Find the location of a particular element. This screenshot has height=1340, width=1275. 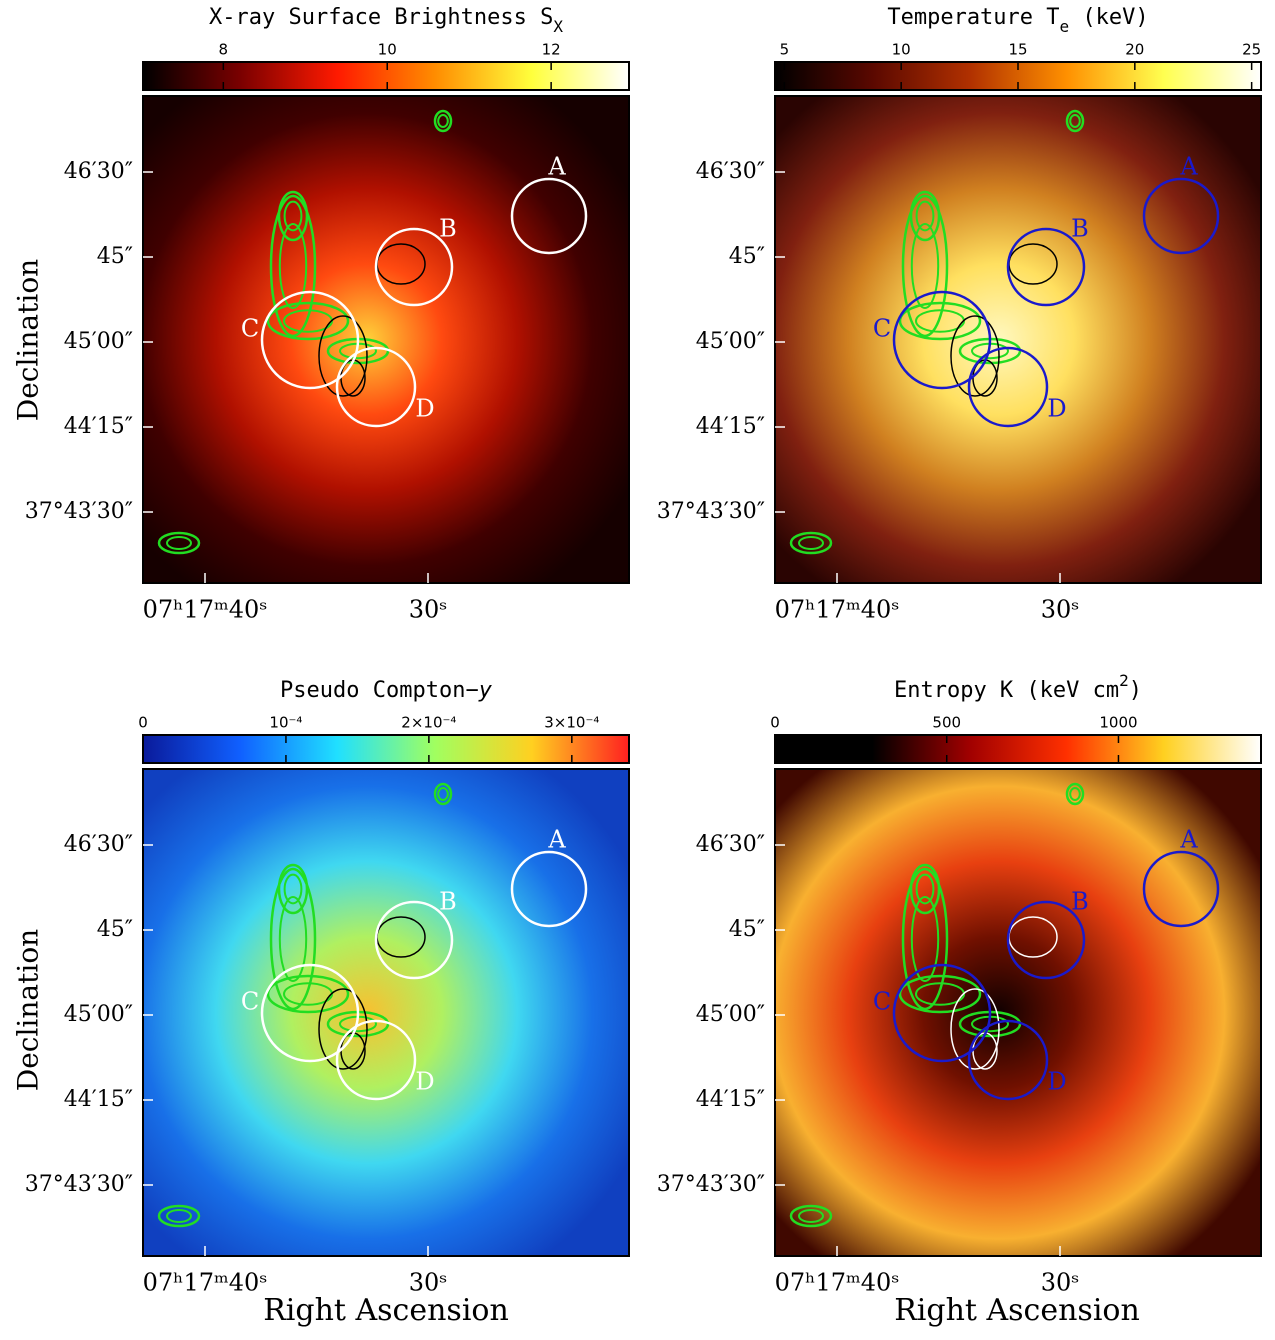

colorbar-tick-label: 500 is located at coordinates (946, 723).